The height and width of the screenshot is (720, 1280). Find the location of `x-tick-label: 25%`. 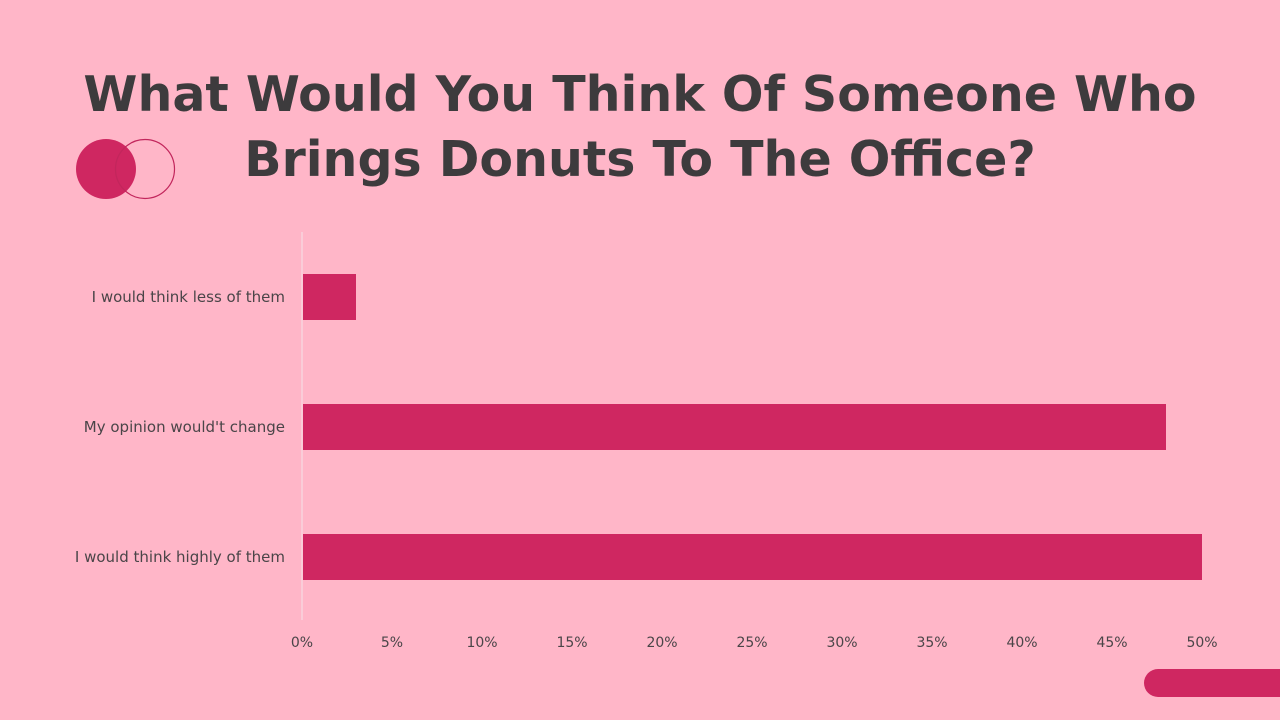

x-tick-label: 25% is located at coordinates (751, 643).